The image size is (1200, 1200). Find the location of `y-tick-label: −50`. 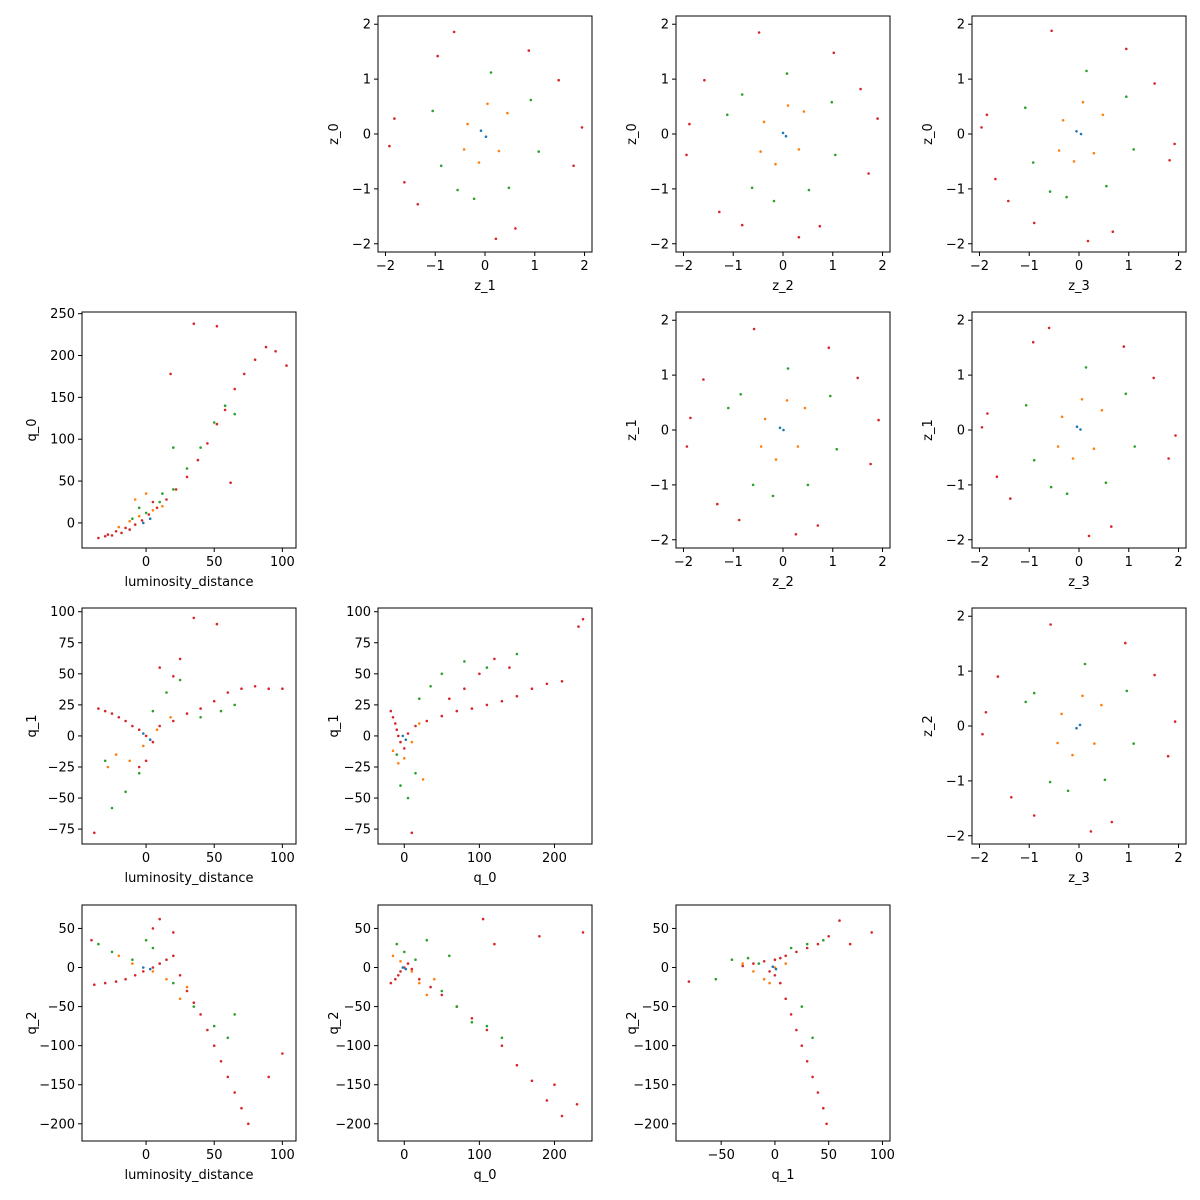

y-tick-label: −50 is located at coordinates (357, 799).